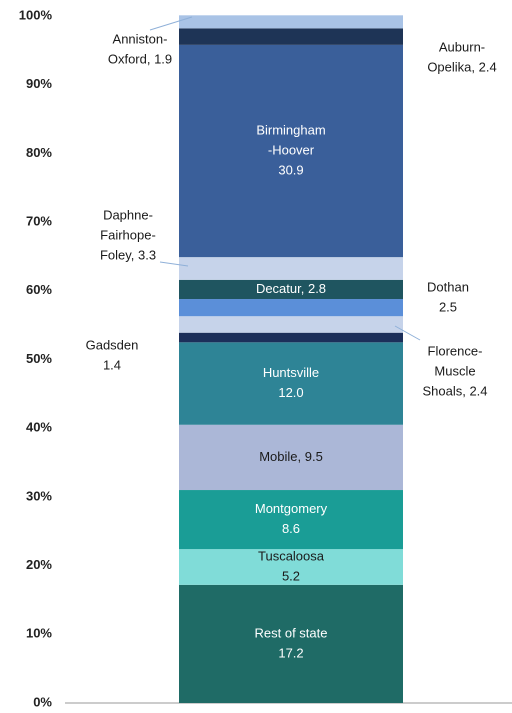 Image resolution: width=512 pixels, height=713 pixels. Describe the element at coordinates (454, 370) in the screenshot. I see `data-label: Muscle` at that location.